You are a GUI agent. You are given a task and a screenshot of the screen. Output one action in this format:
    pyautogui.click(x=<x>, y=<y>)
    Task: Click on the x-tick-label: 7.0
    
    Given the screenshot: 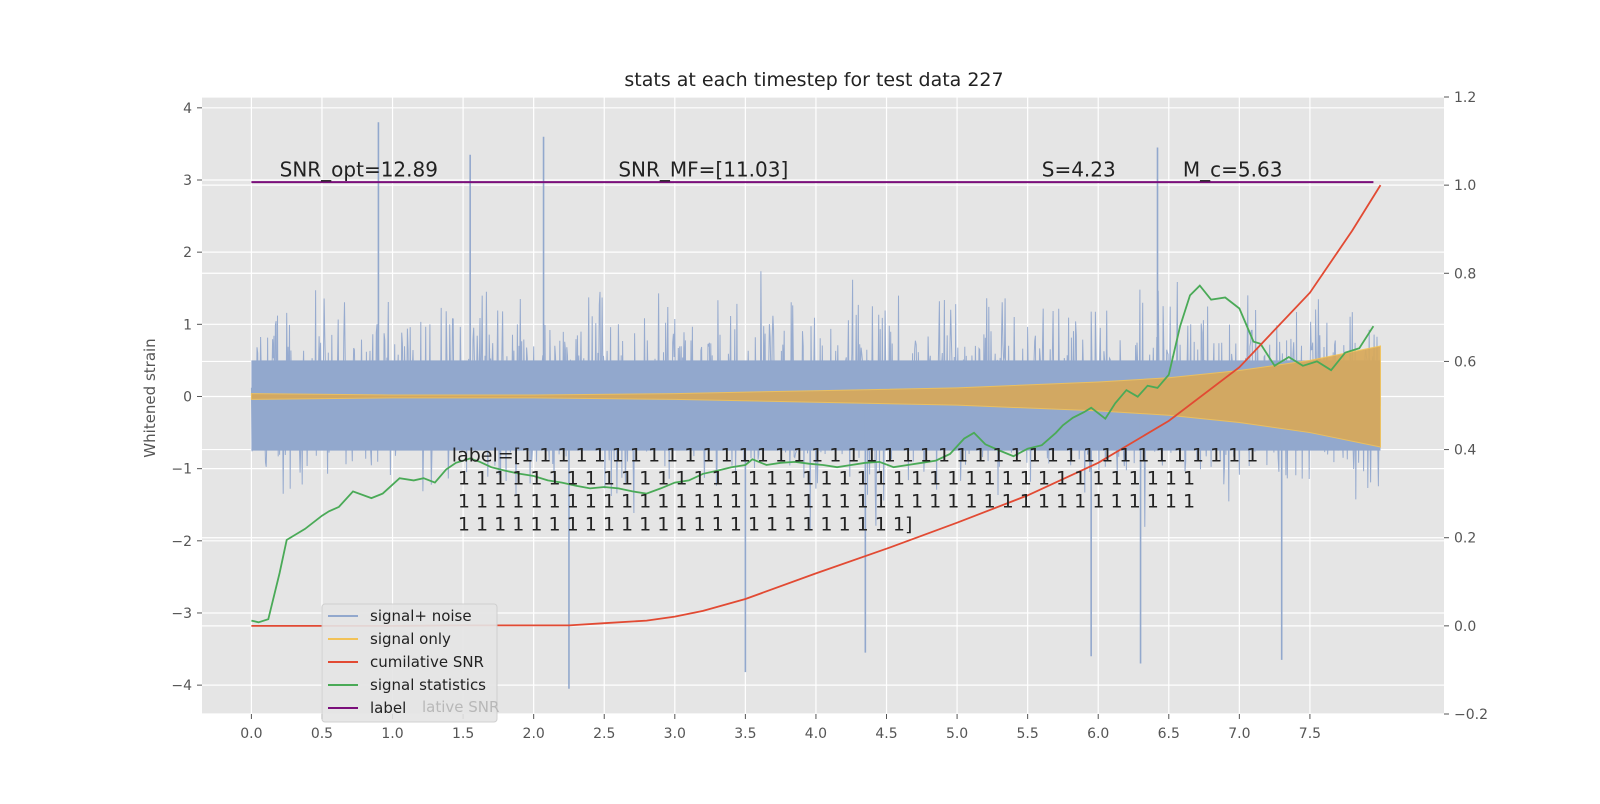 What is the action you would take?
    pyautogui.click(x=1239, y=734)
    